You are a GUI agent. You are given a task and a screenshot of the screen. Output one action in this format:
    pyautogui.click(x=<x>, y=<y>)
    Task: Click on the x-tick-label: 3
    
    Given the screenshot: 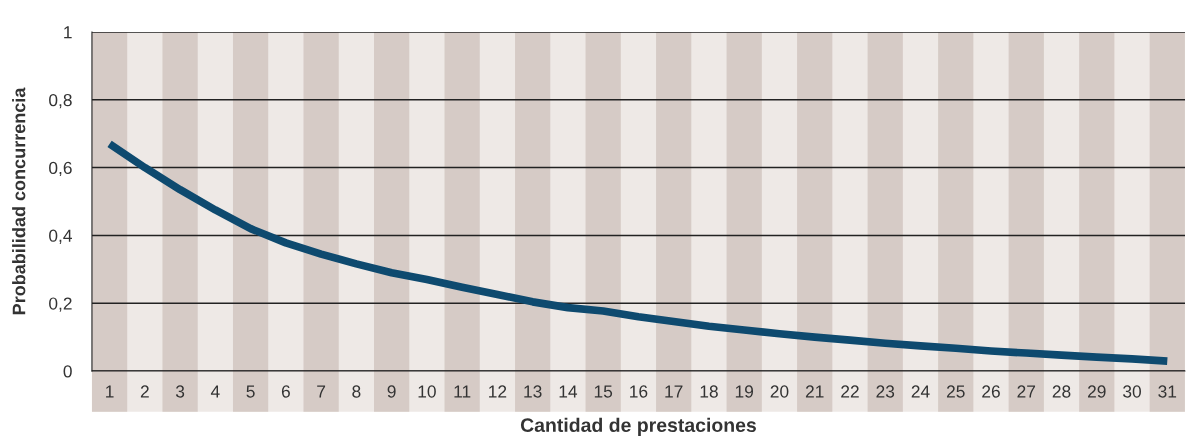 What is the action you would take?
    pyautogui.click(x=180, y=391)
    